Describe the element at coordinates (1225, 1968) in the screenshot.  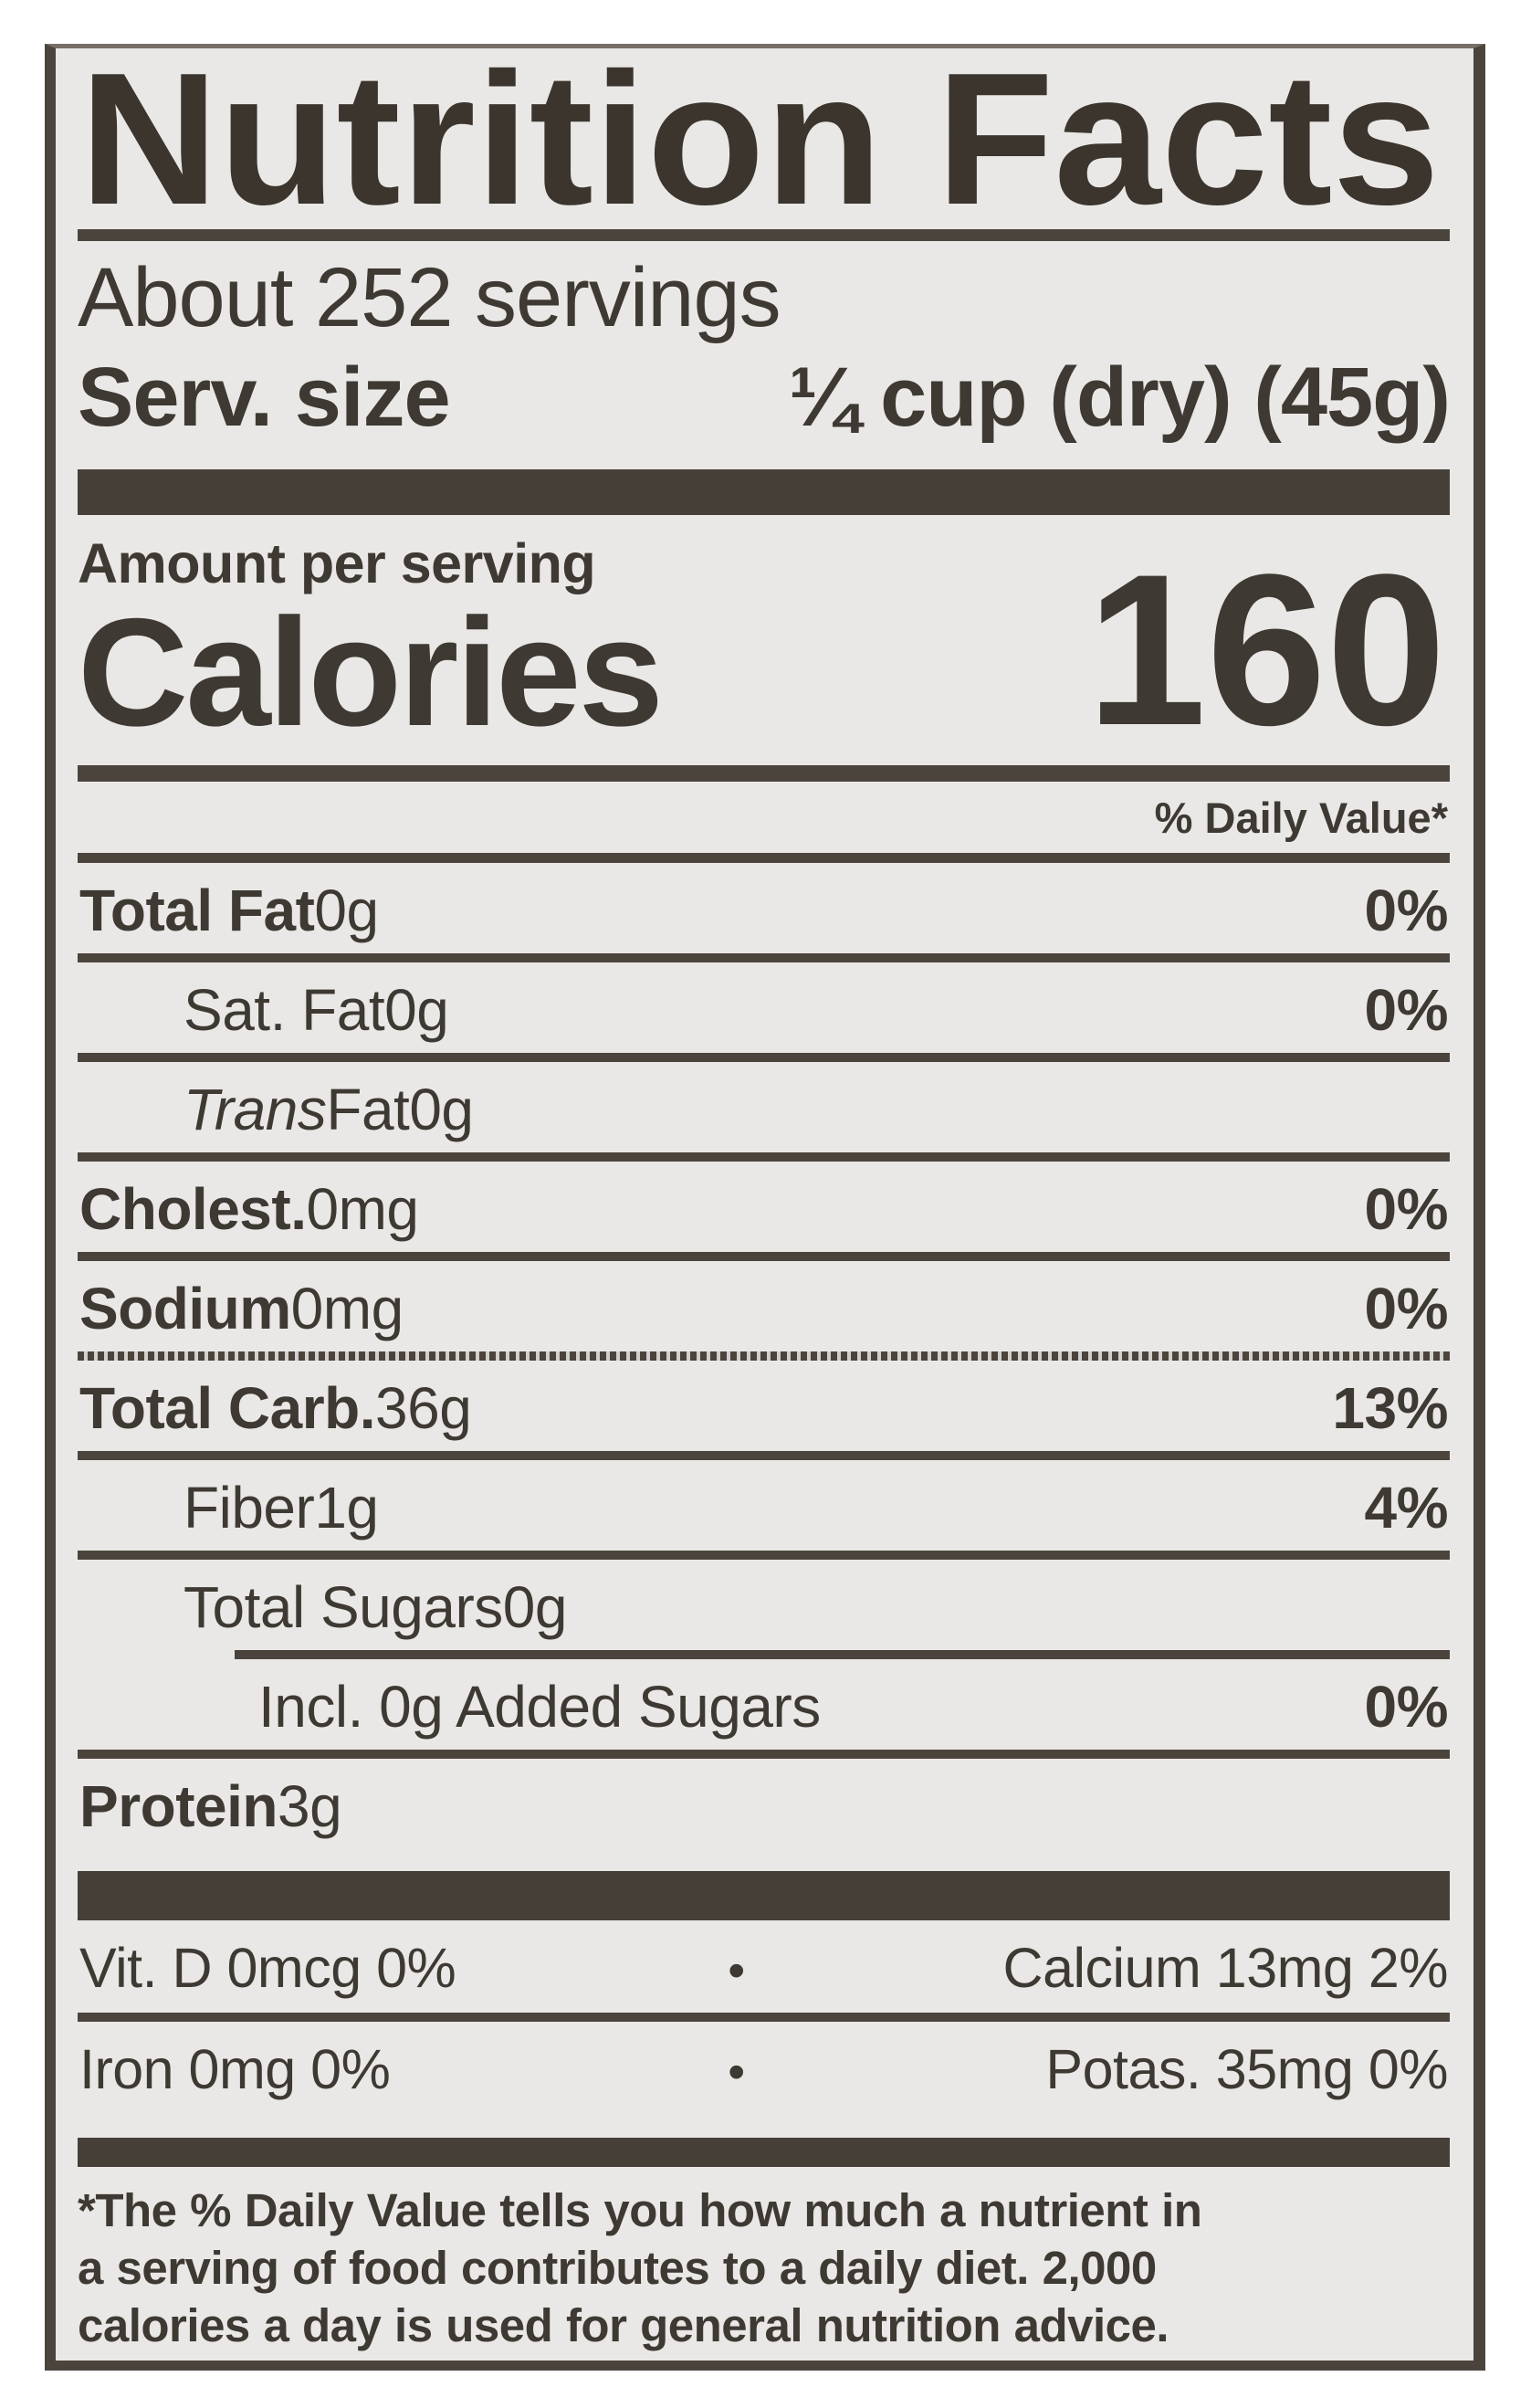
I see `vitamin-right-value: Calcium 13mg 2%` at that location.